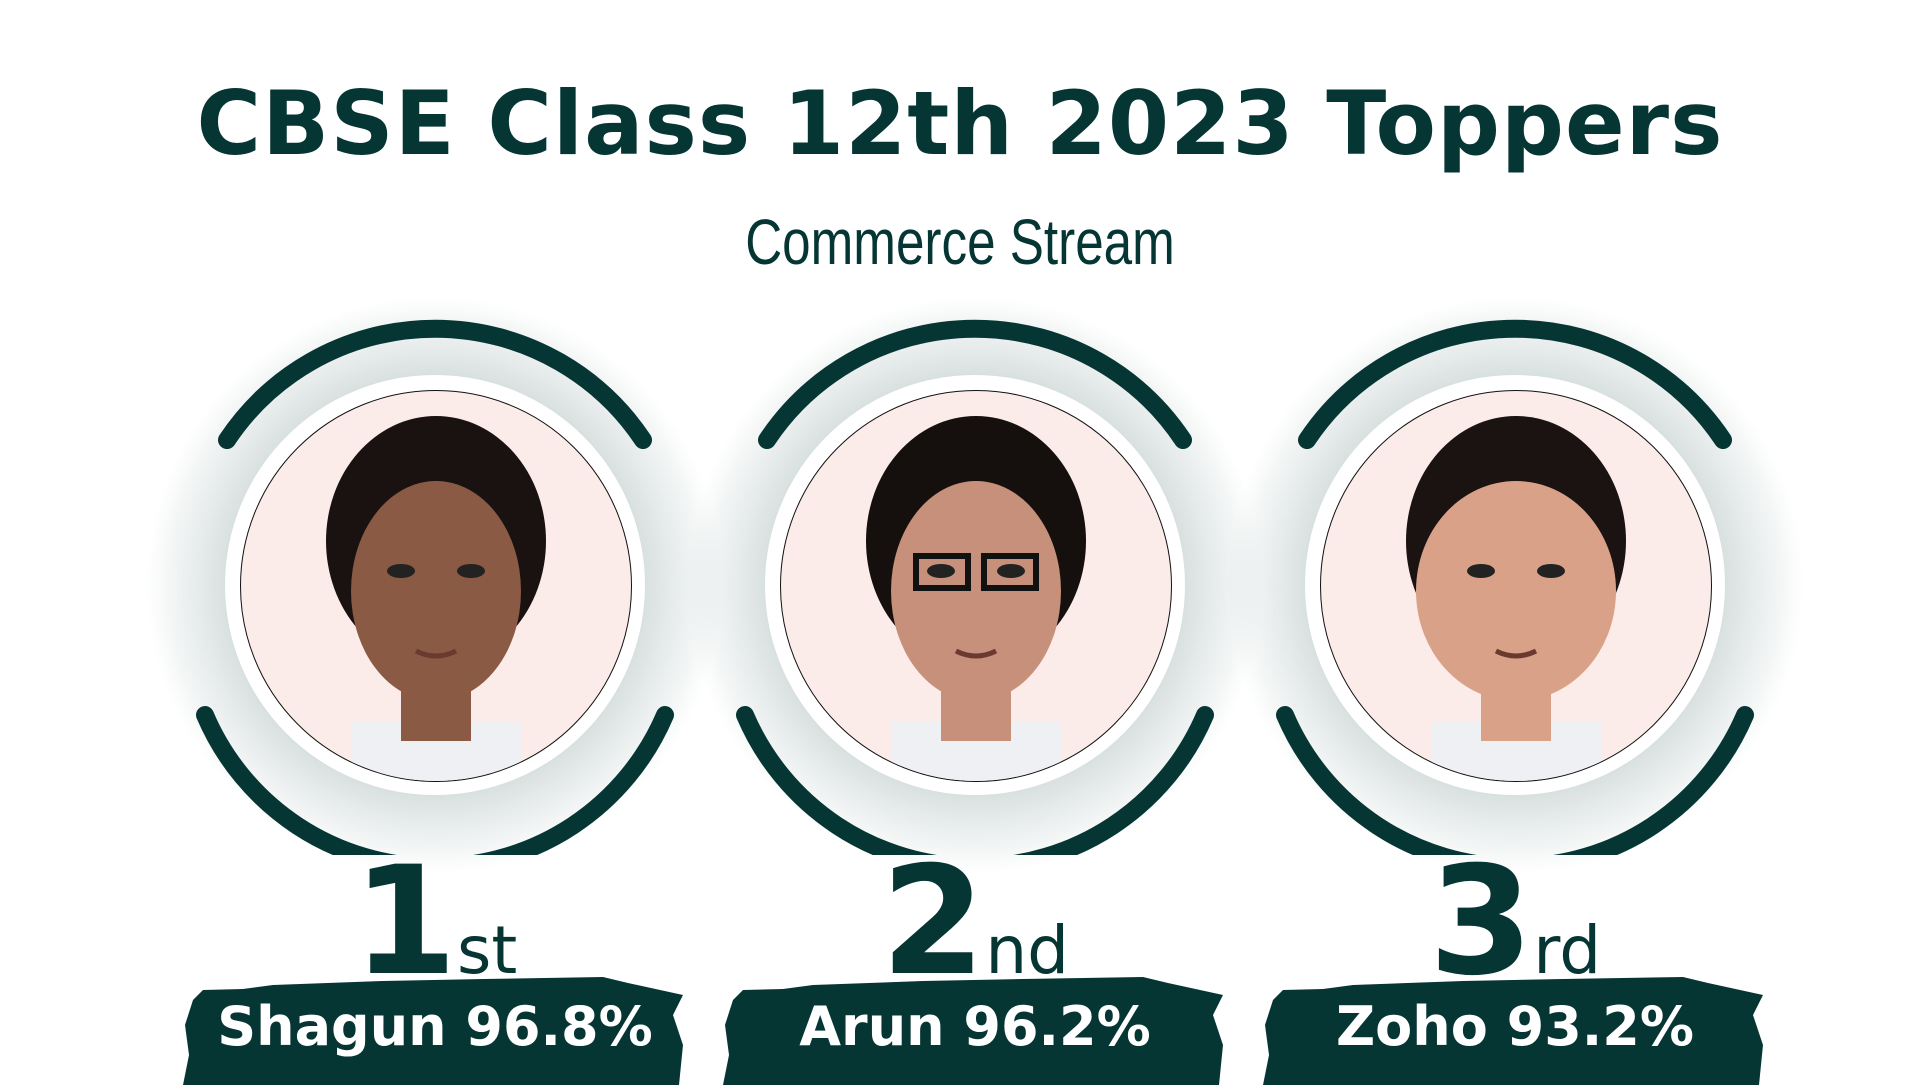  What do you see at coordinates (960, 123) in the screenshot?
I see `page-title: CBSE Class 12th 2023 Toppers` at bounding box center [960, 123].